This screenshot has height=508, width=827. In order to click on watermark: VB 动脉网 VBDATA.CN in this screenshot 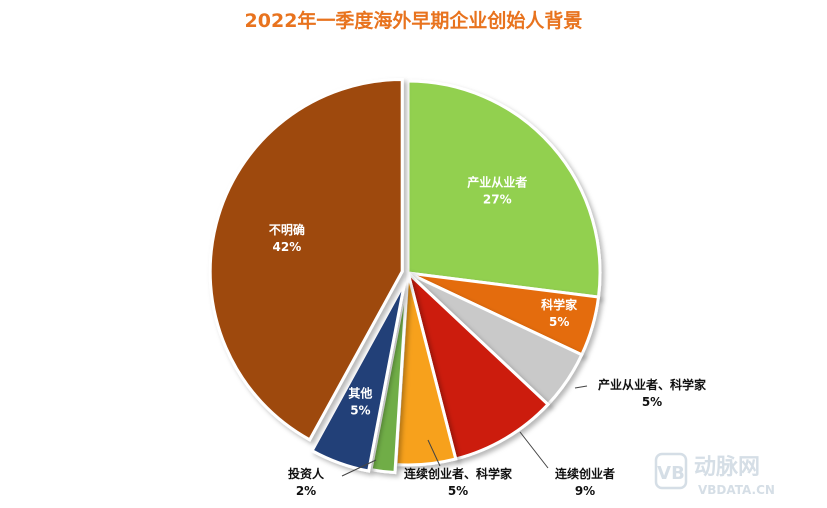, I will do `click(714, 474)`.